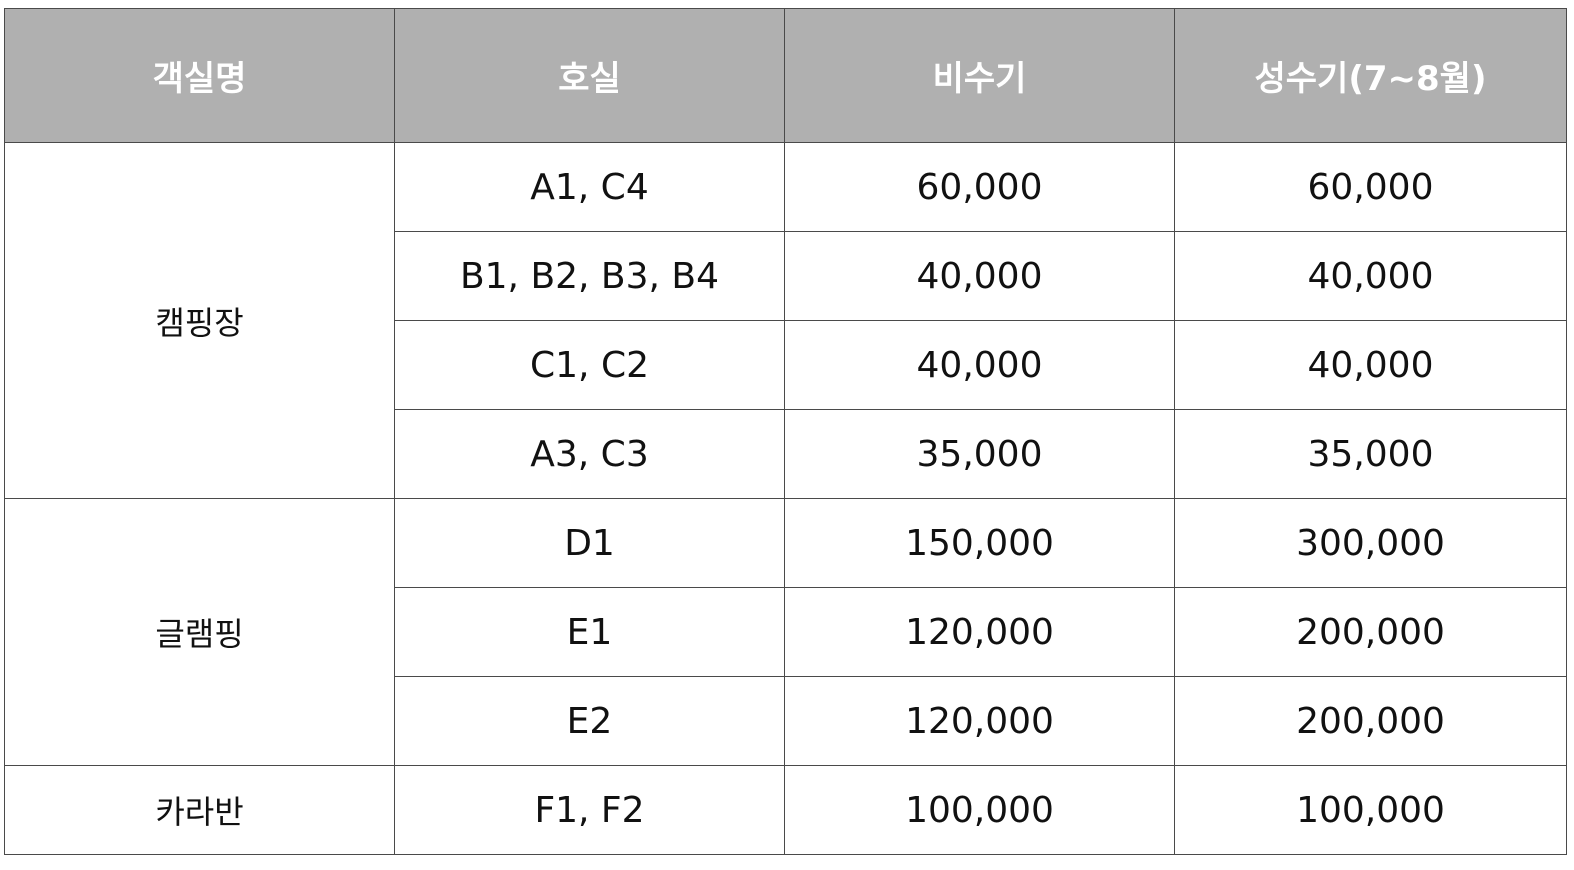 The image size is (1574, 870). What do you see at coordinates (199, 810) in the screenshot?
I see `group-name-caravan: 카라반` at bounding box center [199, 810].